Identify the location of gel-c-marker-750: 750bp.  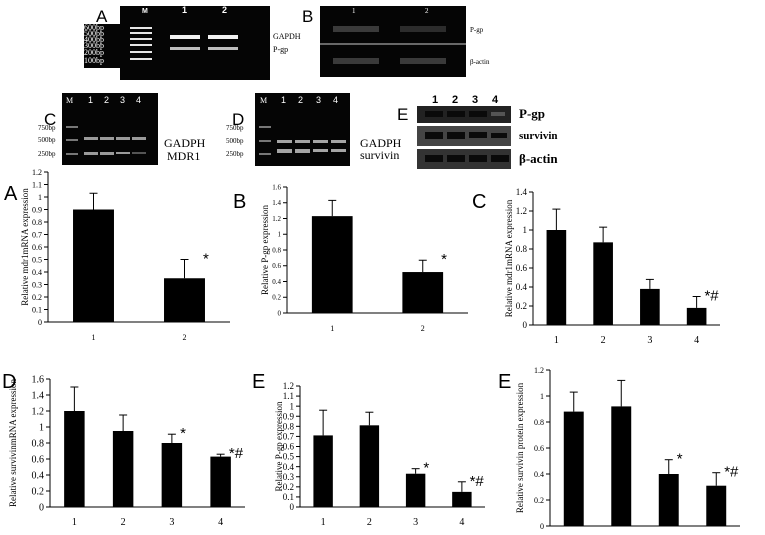
(47, 128).